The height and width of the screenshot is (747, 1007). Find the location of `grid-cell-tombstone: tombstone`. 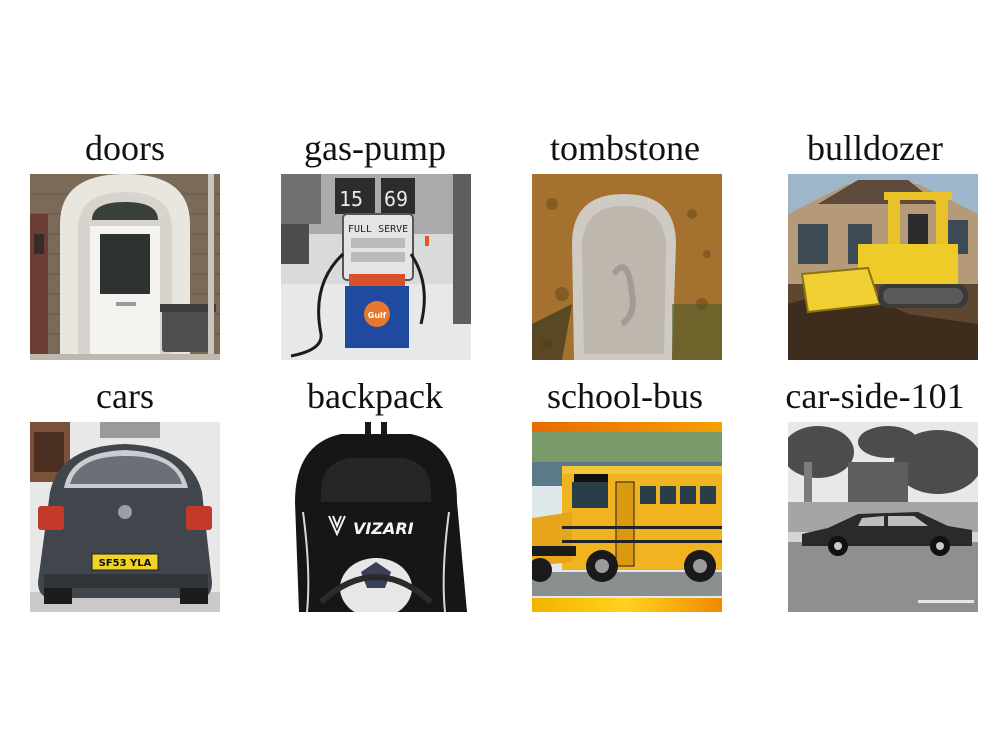

grid-cell-tombstone: tombstone is located at coordinates (625, 251).